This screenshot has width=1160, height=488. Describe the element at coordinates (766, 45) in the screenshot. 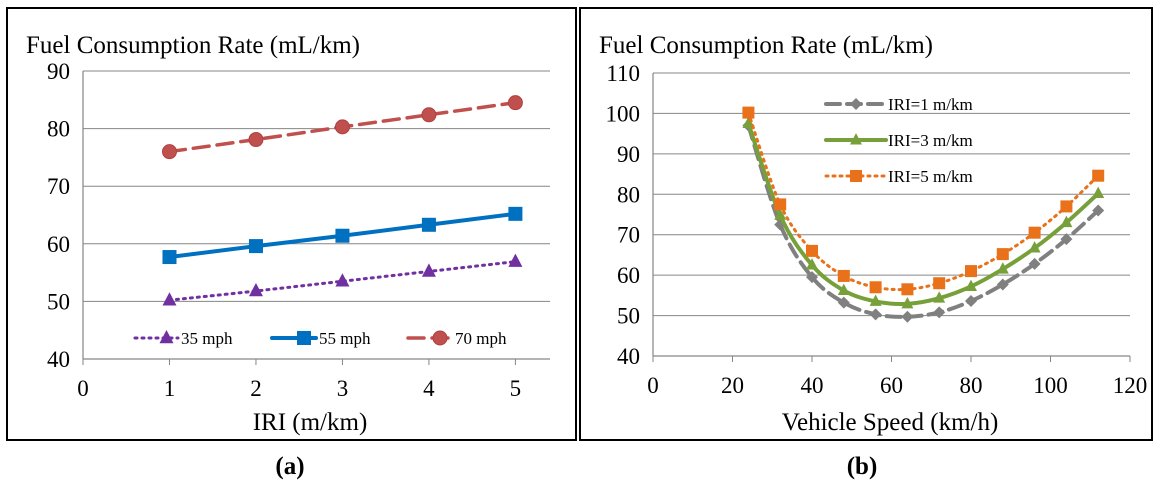

I see `panel-b-title: Fuel Consumption Rate (mL/km)` at that location.